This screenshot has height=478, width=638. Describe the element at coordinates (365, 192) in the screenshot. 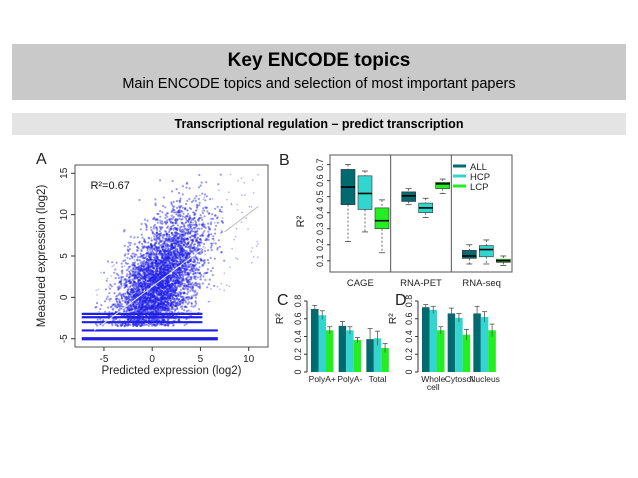

I see `box-hcp` at that location.